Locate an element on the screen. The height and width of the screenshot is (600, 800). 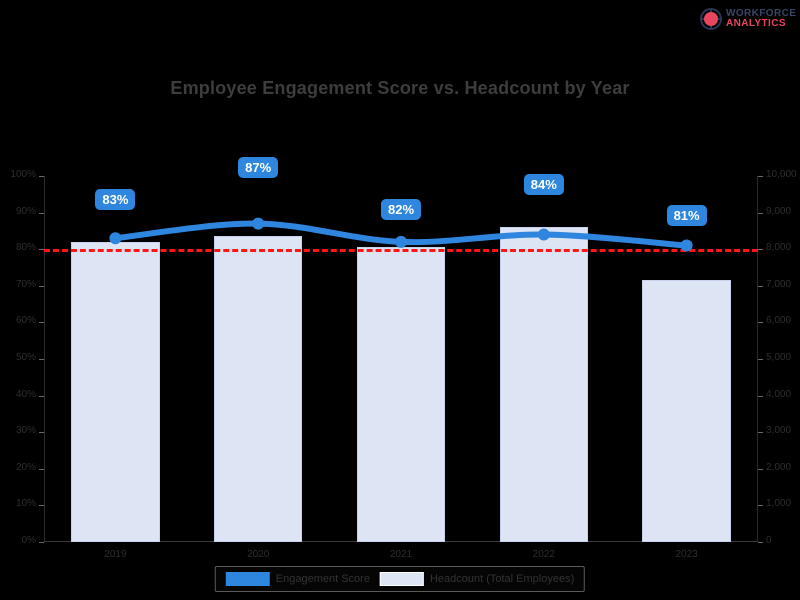
data-point-2019 is located at coordinates (115, 238).